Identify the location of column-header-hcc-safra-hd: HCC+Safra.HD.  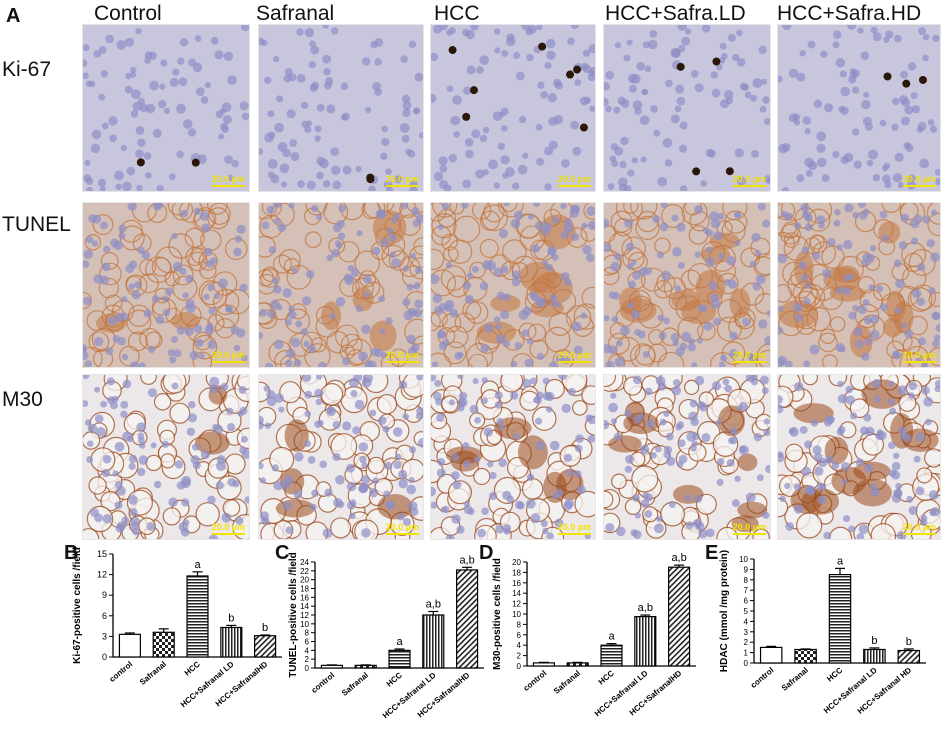
(849, 13).